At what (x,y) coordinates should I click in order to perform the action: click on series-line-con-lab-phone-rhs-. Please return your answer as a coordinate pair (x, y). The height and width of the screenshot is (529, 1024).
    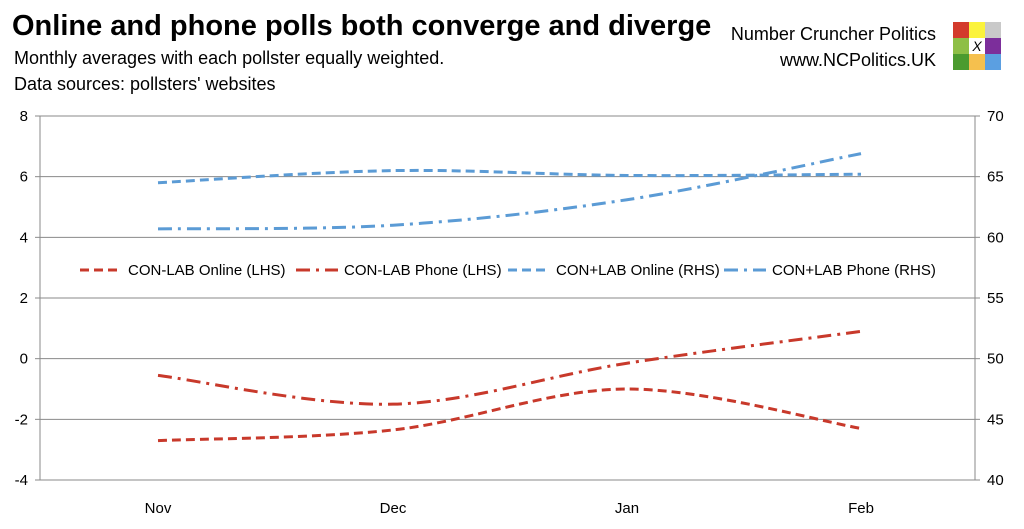
    Looking at the image, I should click on (509, 191).